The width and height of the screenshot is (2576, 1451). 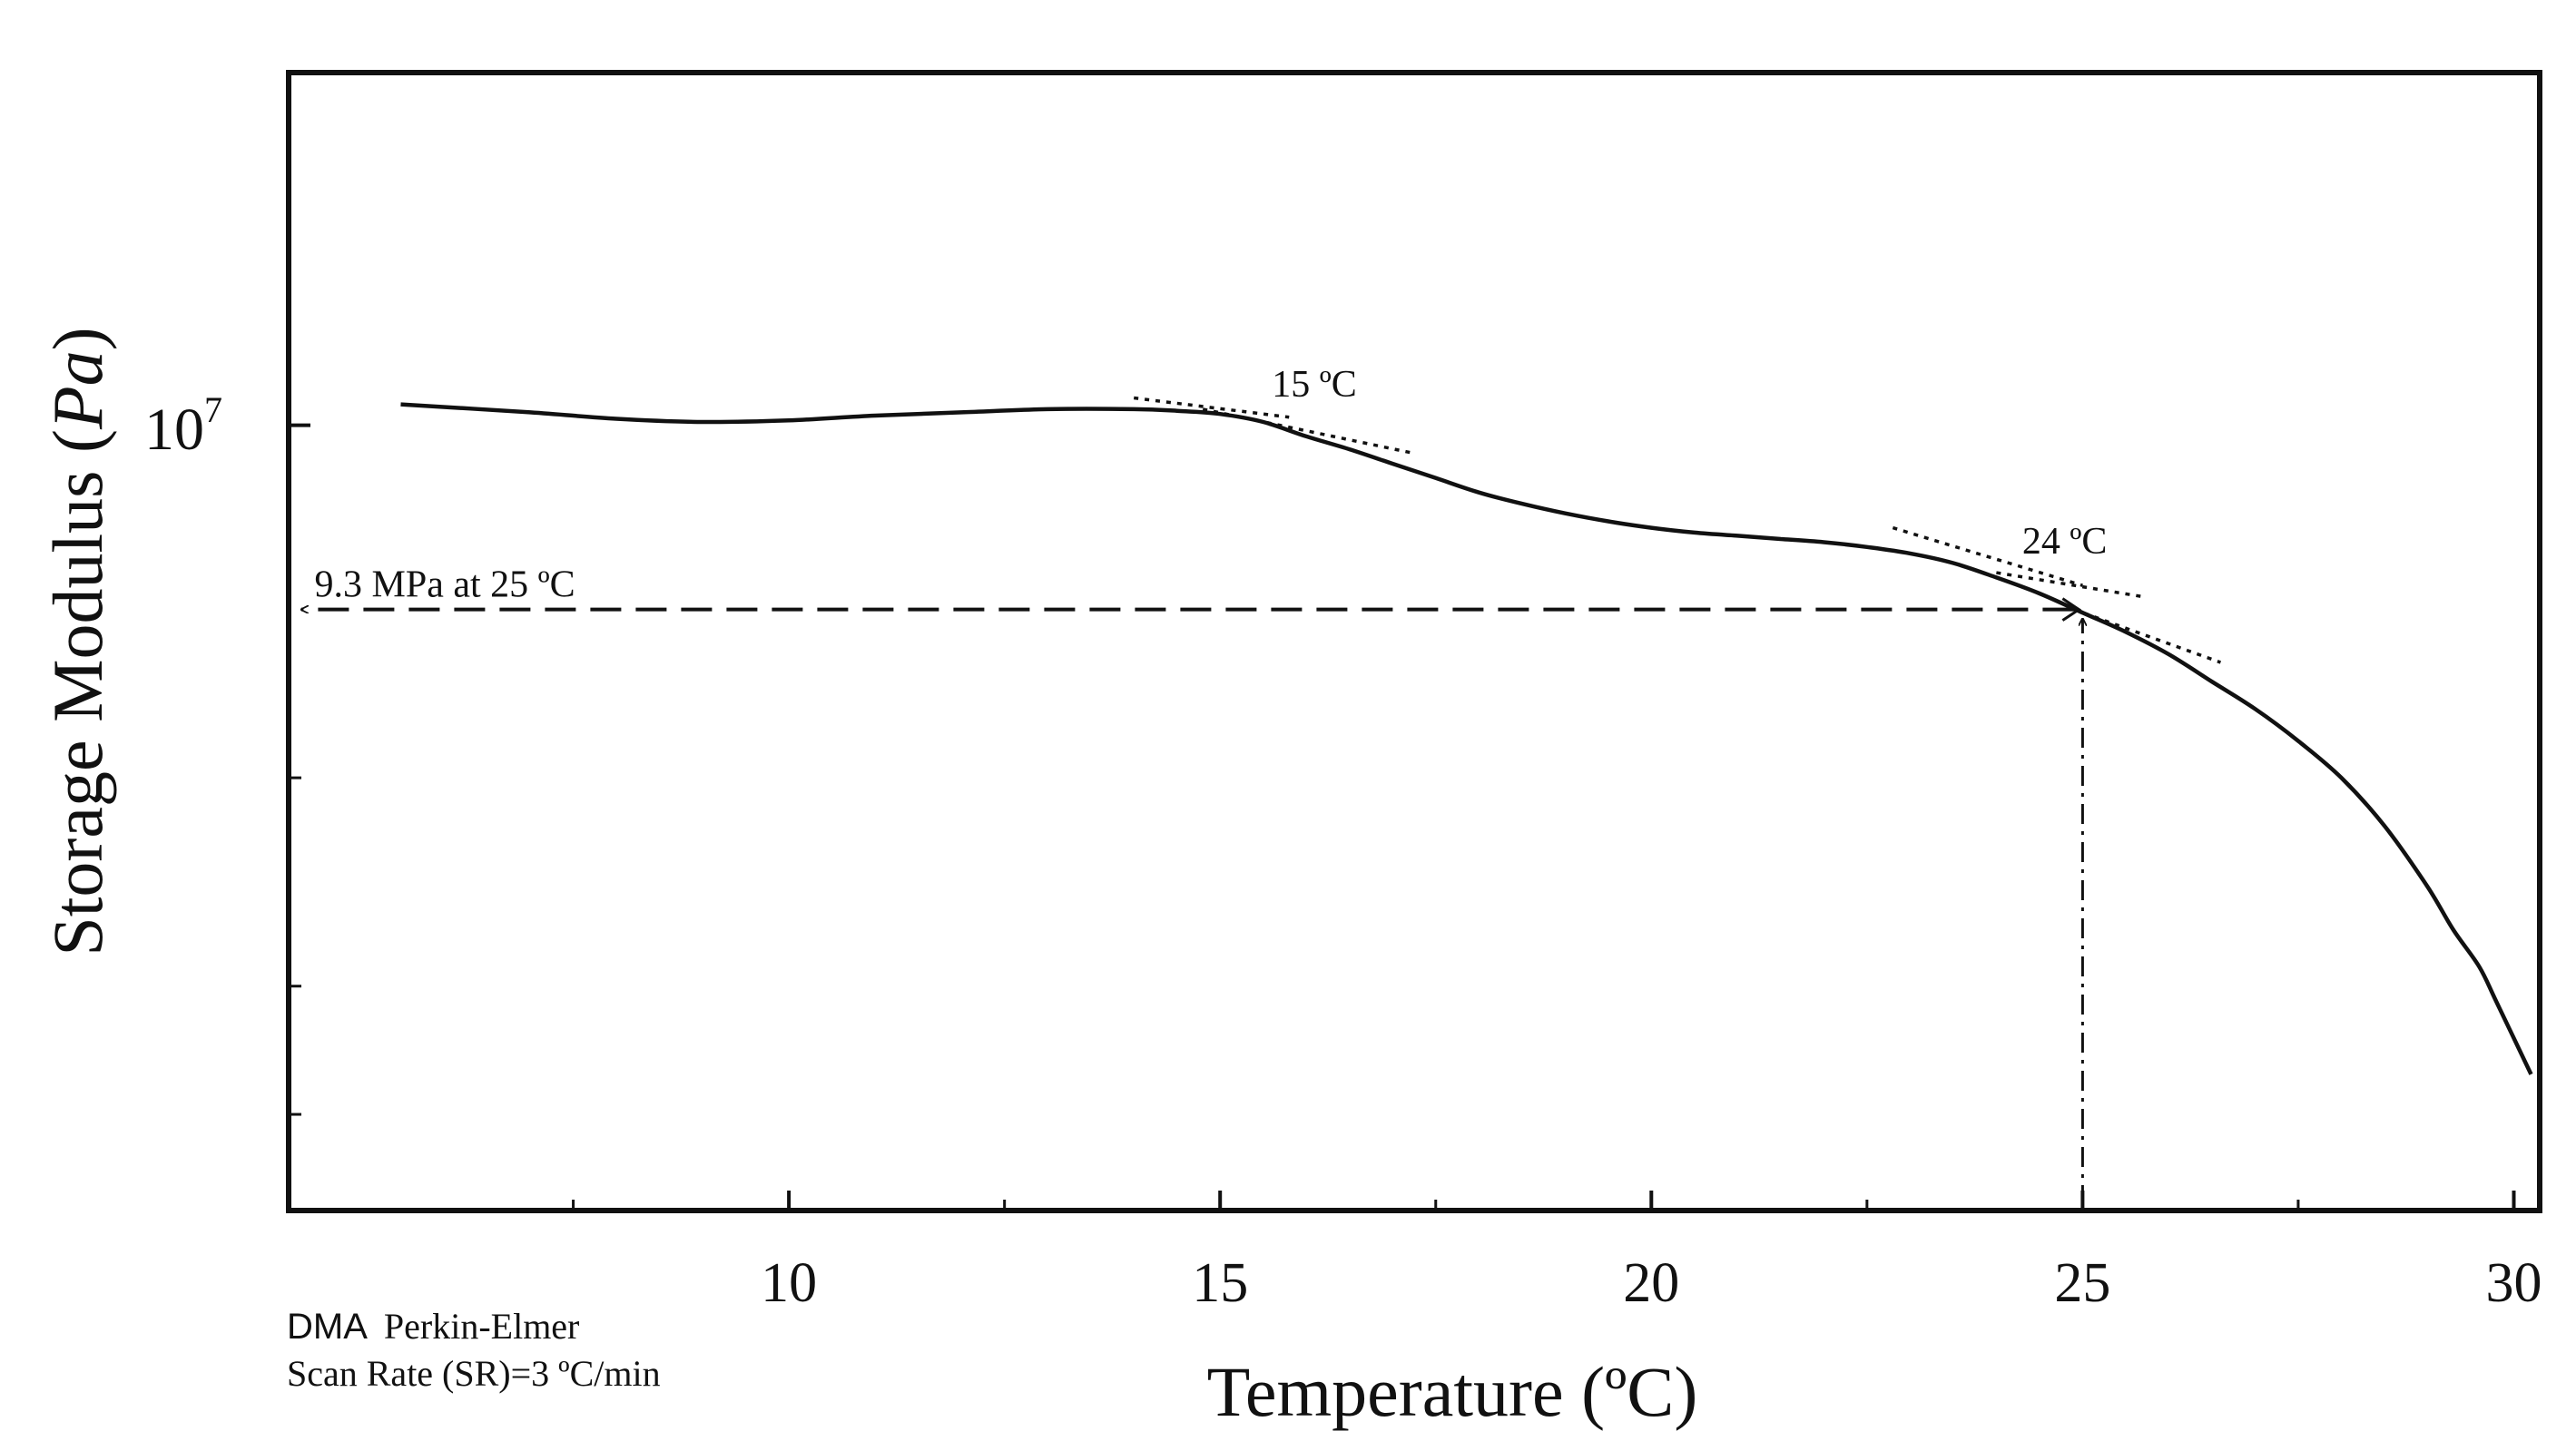 What do you see at coordinates (2082, 1283) in the screenshot?
I see `x-tick-label: 25` at bounding box center [2082, 1283].